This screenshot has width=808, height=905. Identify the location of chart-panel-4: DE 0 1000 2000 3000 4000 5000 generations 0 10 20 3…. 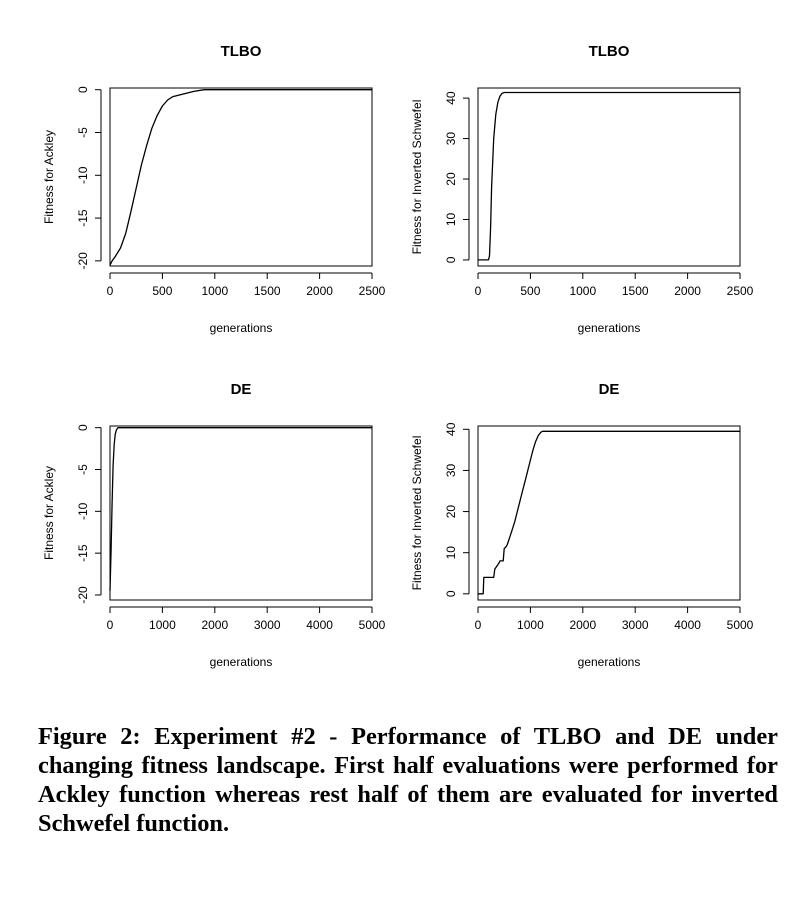
(582, 525).